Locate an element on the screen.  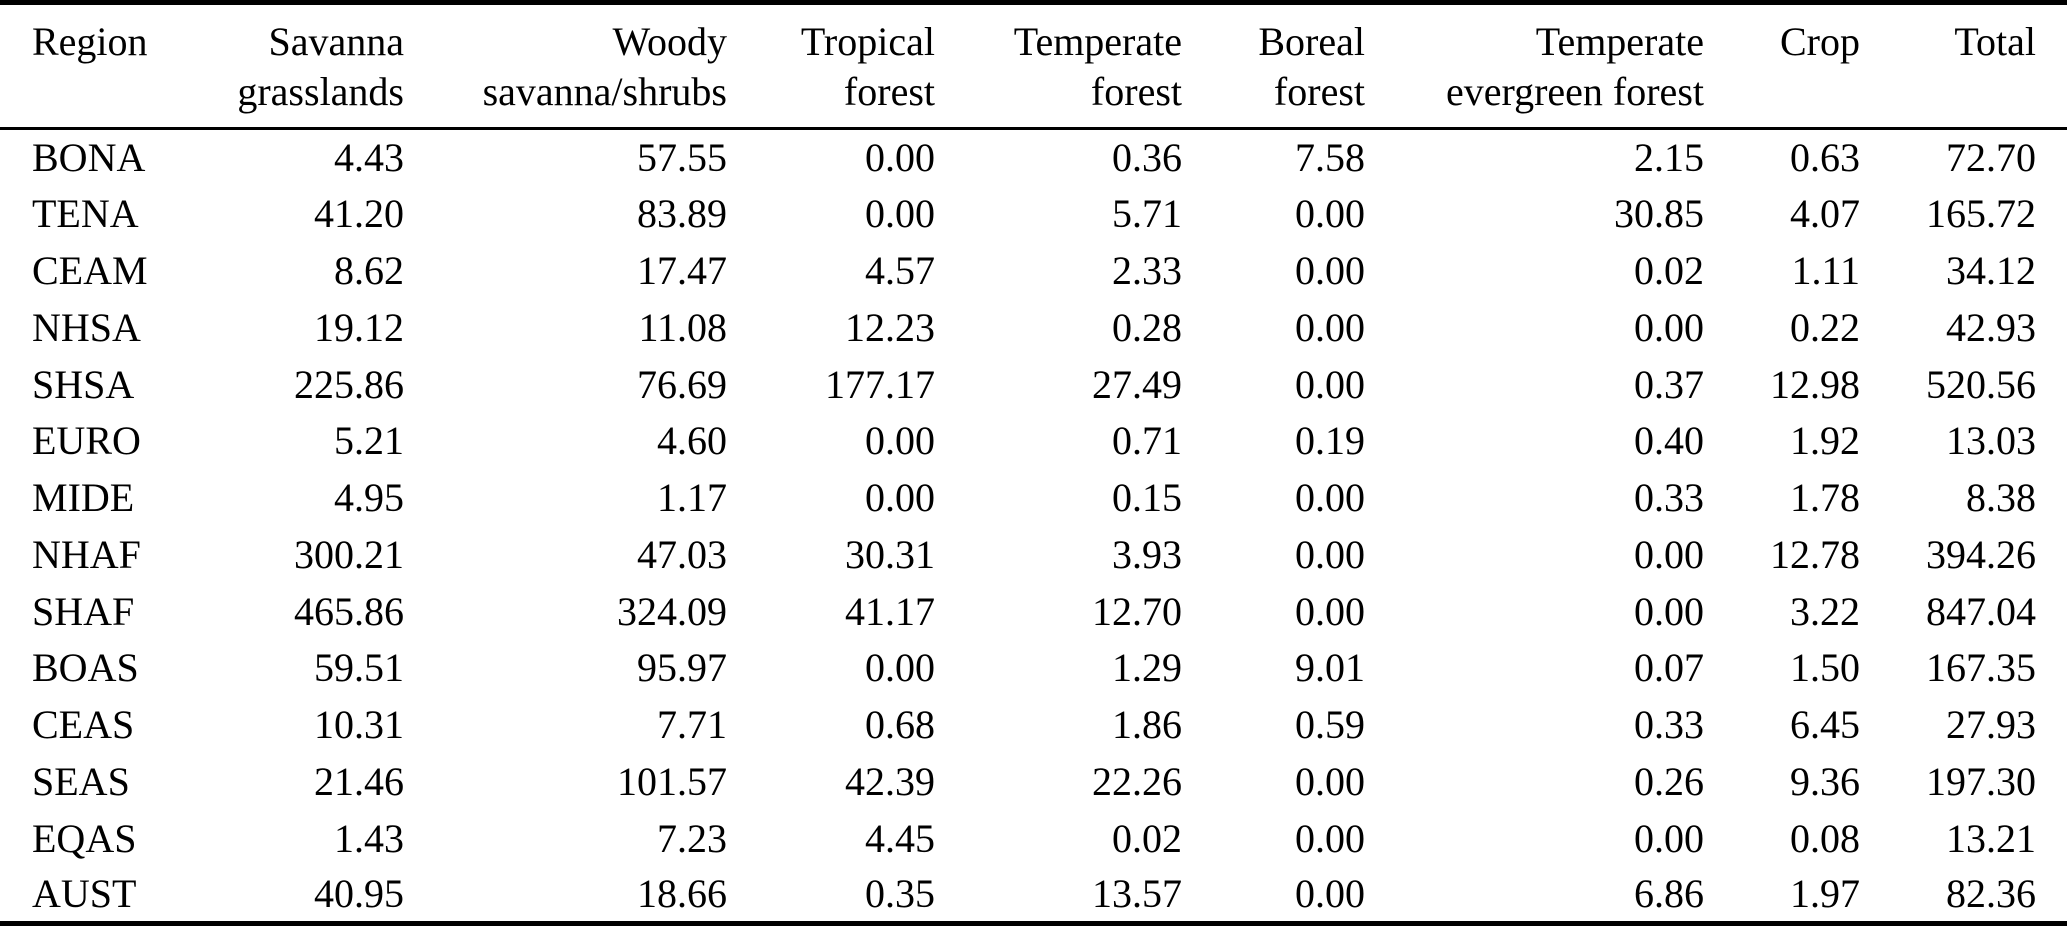
header-line: forest is located at coordinates (1319, 91).